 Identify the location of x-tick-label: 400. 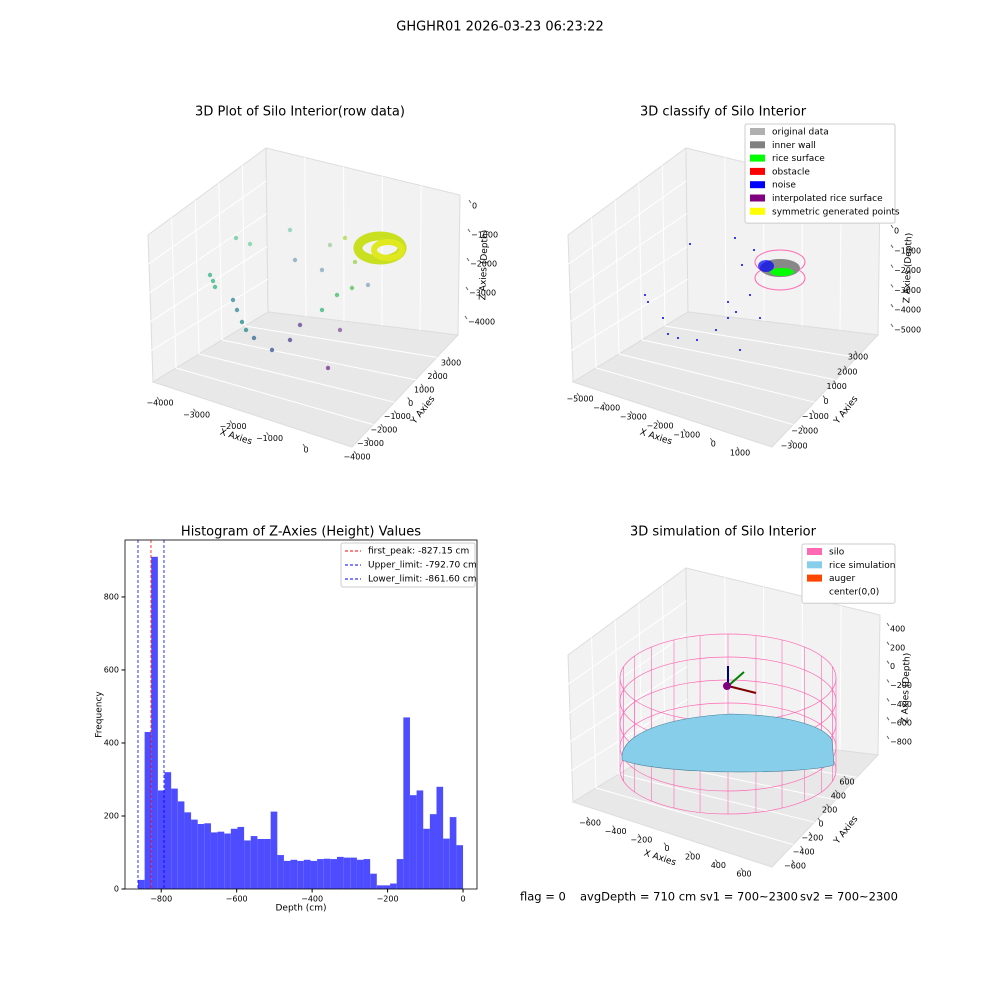
(718, 865).